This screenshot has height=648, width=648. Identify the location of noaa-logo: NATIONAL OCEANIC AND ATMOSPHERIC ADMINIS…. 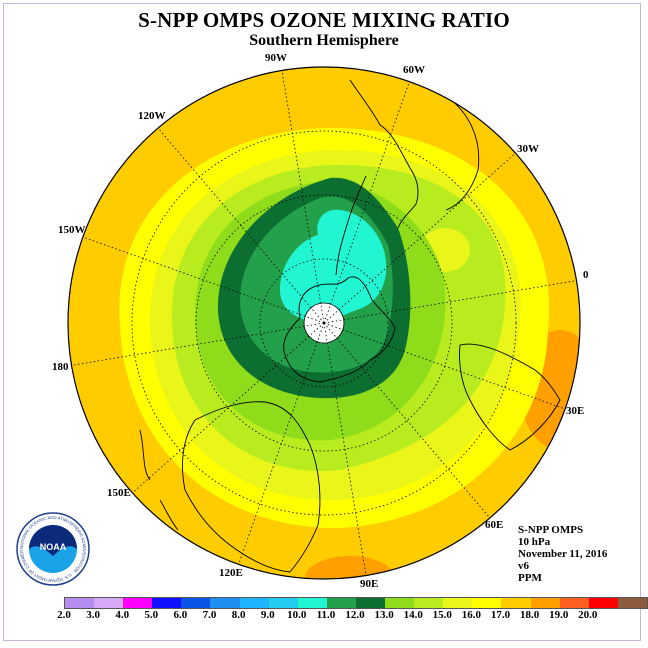
(53, 549).